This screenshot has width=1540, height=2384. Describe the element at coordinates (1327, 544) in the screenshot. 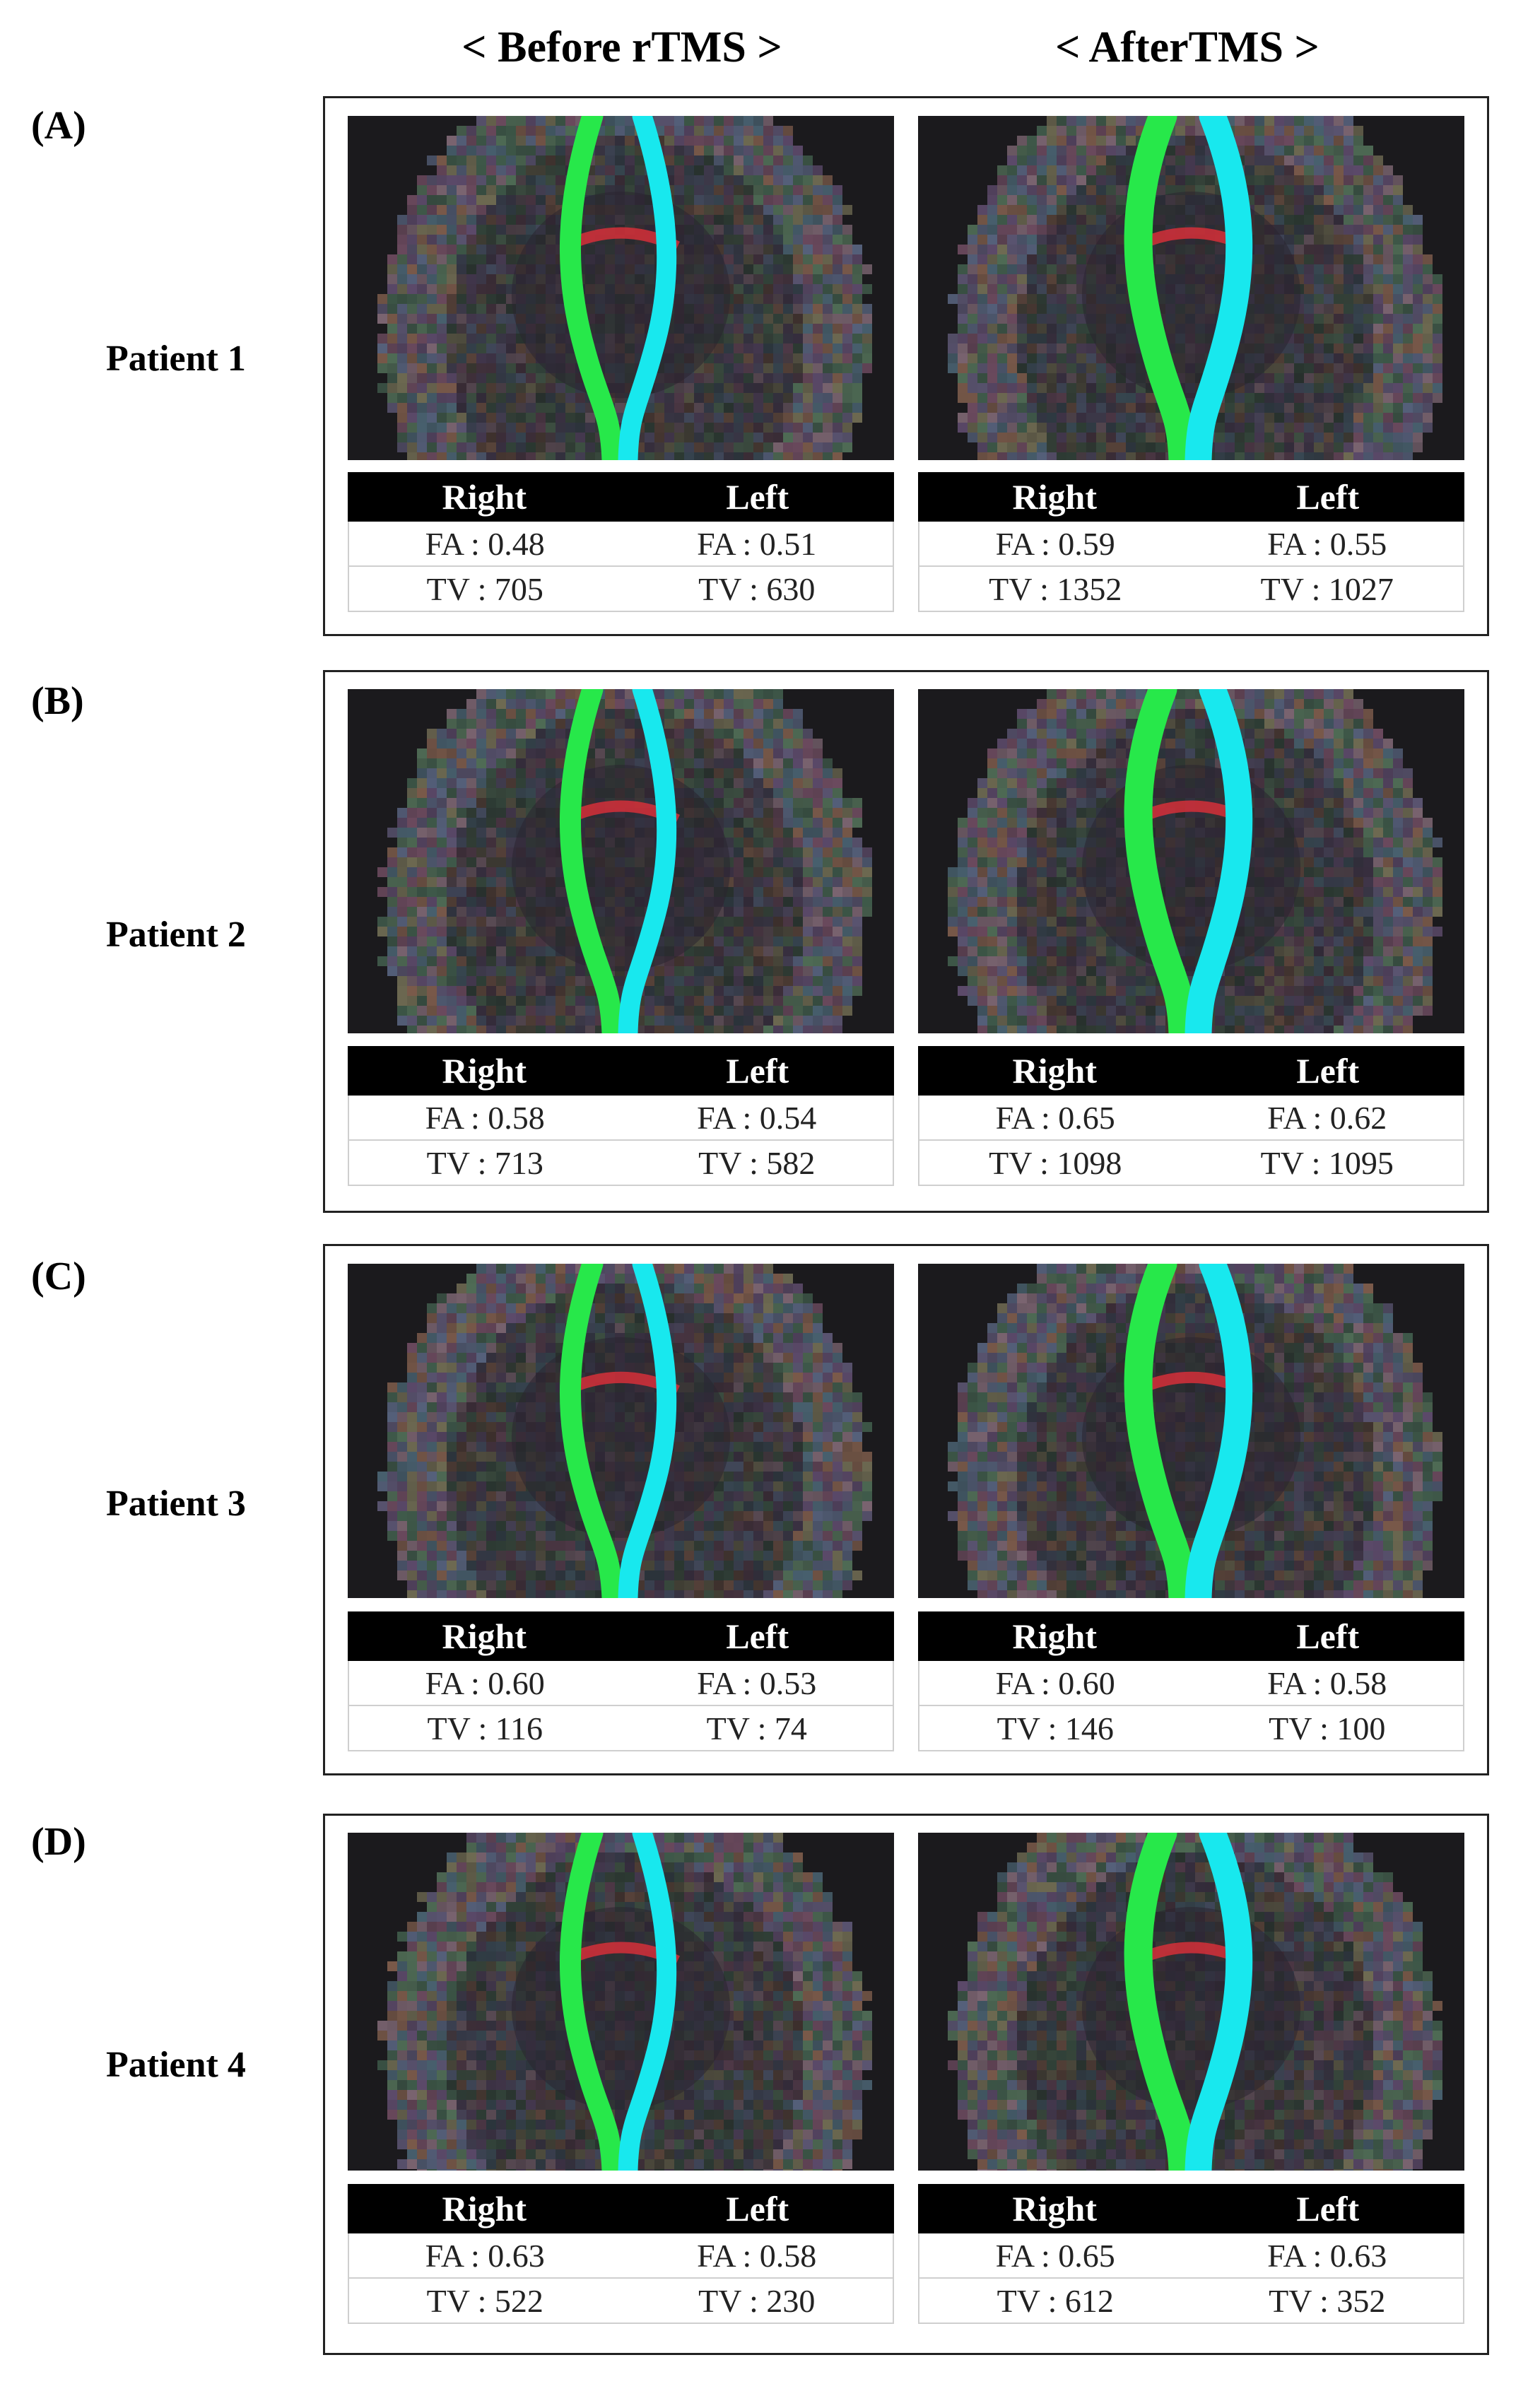

I see `left-fa-value: FA : 0.55` at that location.